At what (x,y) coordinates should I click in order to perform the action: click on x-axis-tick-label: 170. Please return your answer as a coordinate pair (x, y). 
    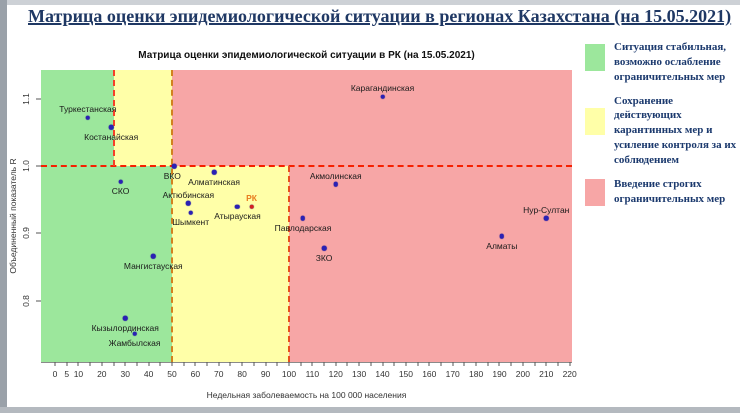
    Looking at the image, I should click on (452, 374).